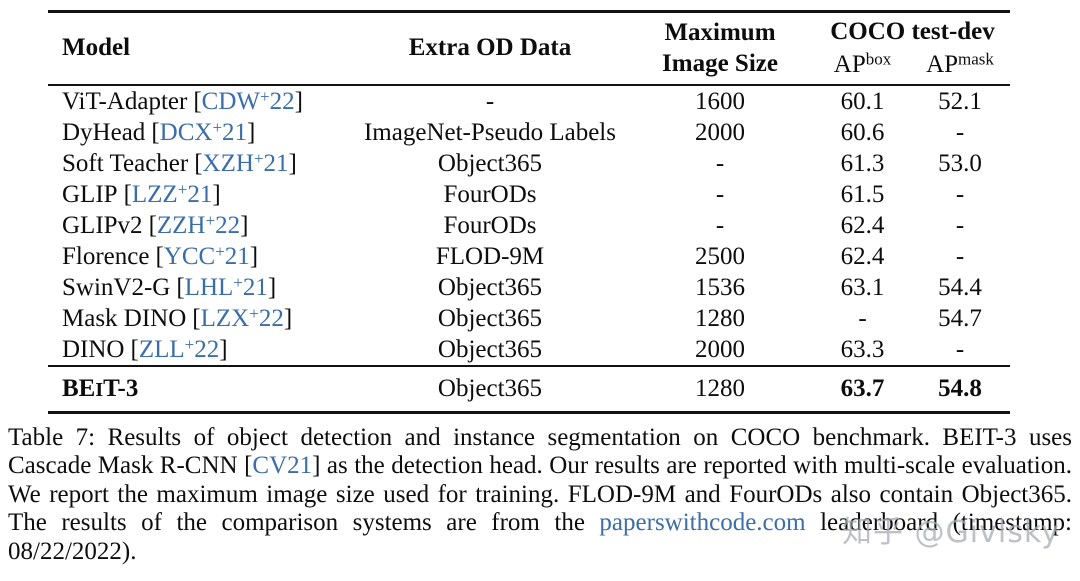 The width and height of the screenshot is (1080, 581). Describe the element at coordinates (529, 101) in the screenshot. I see `table-row: ViT-Adapter [CDW+22] - 1600 60.1 52.1` at that location.